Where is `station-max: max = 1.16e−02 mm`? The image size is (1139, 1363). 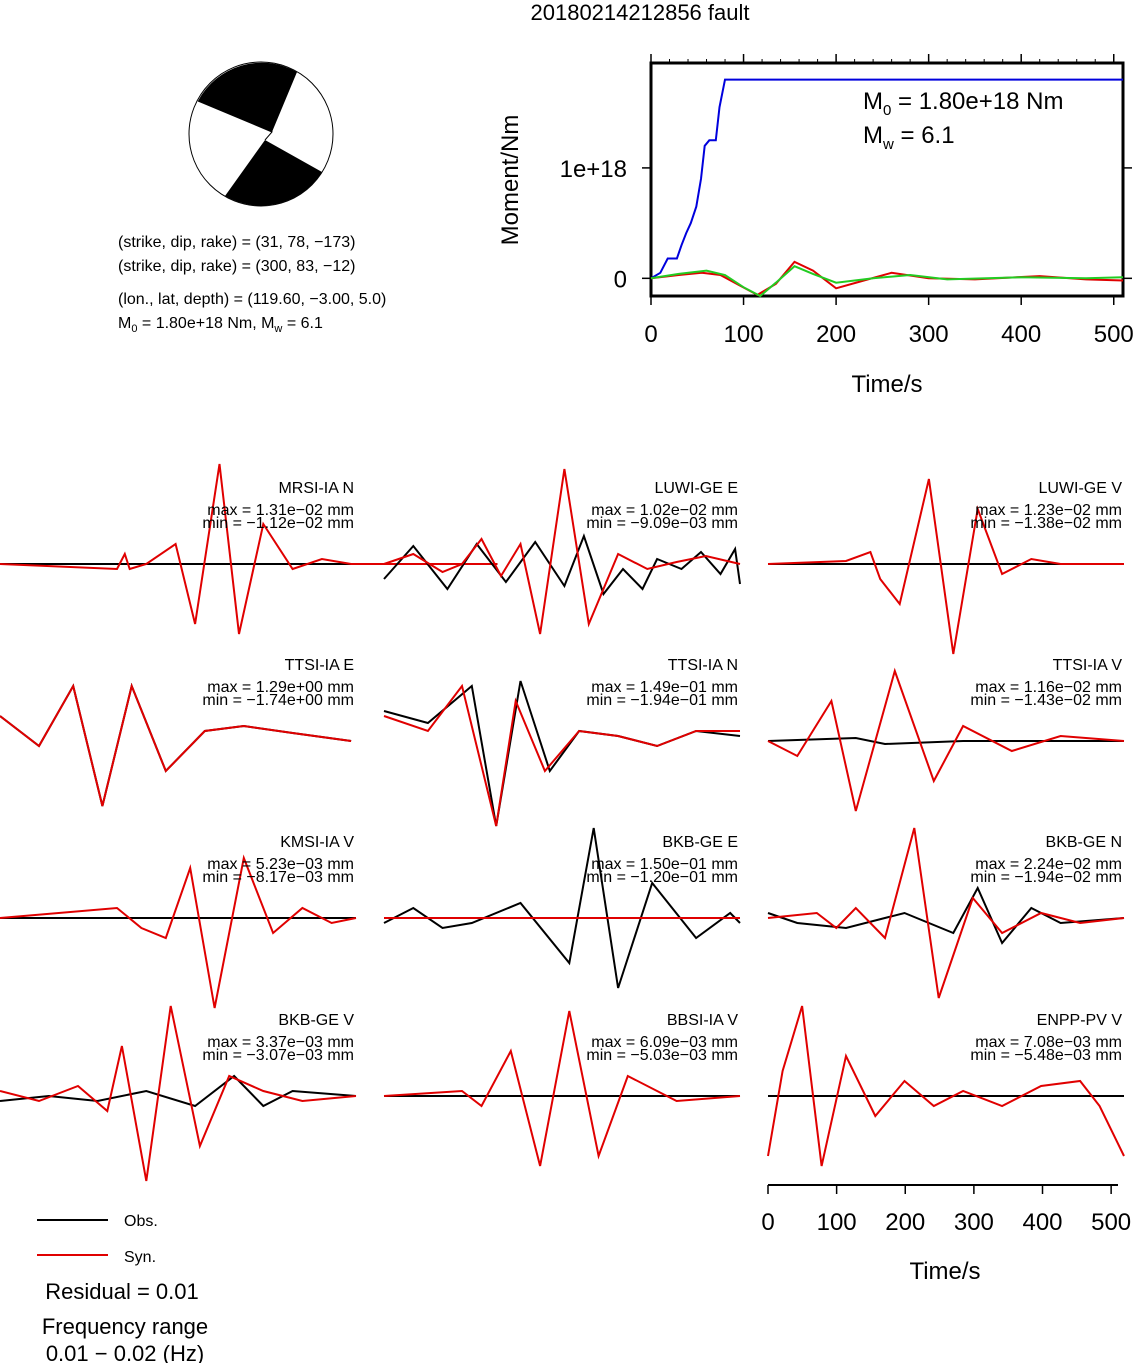 station-max: max = 1.16e−02 mm is located at coordinates (1048, 687).